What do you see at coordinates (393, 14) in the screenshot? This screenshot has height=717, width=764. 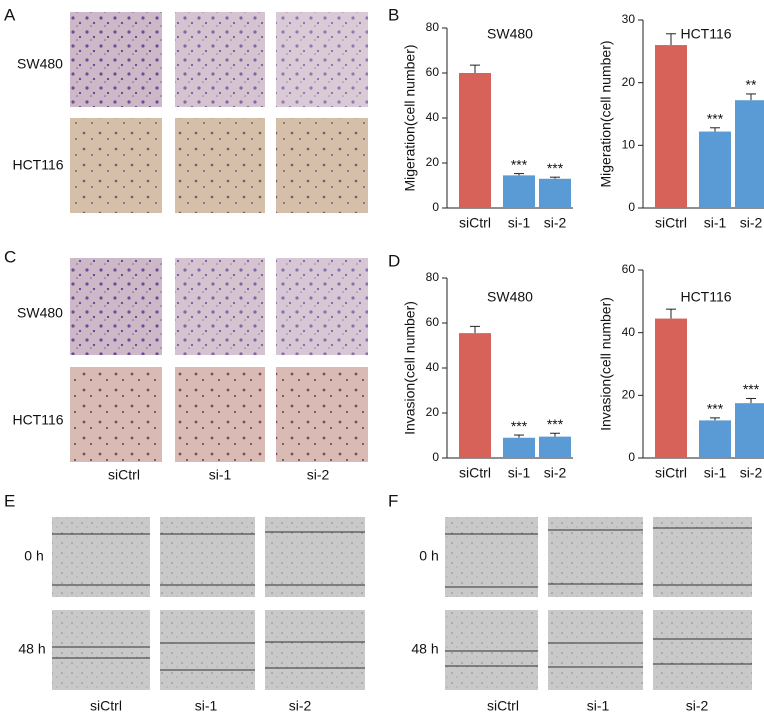 I see `panel-label: B` at bounding box center [393, 14].